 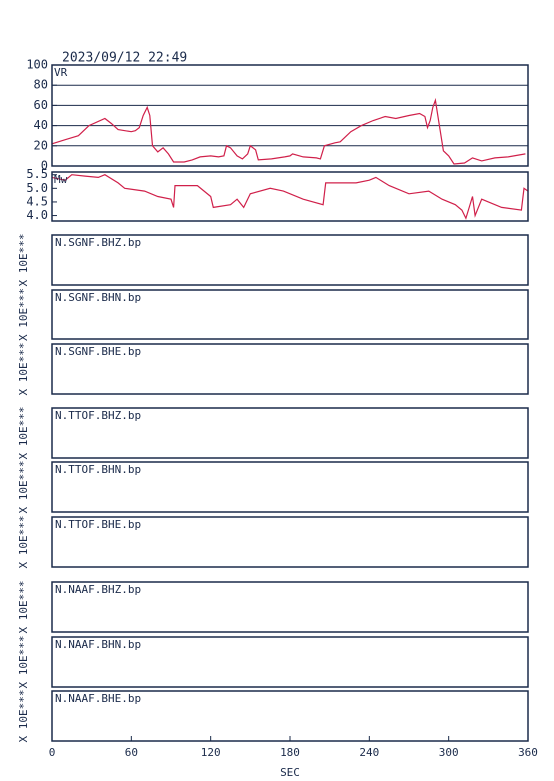 I want to click on y-tick-label: 20, so click(x=41, y=145).